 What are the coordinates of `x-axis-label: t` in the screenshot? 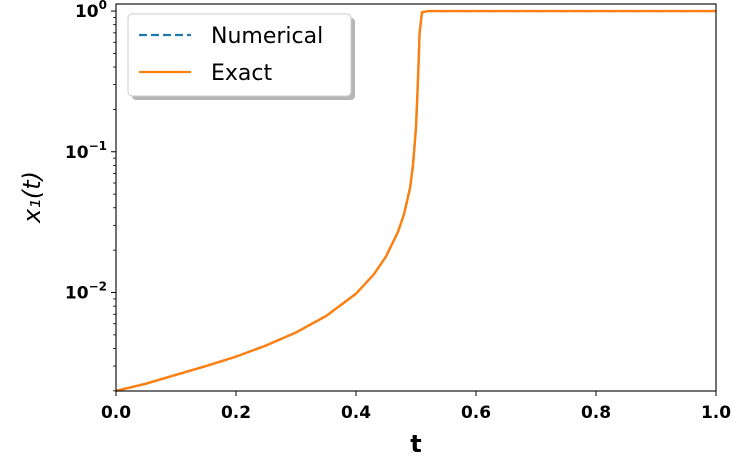 It's located at (415, 444).